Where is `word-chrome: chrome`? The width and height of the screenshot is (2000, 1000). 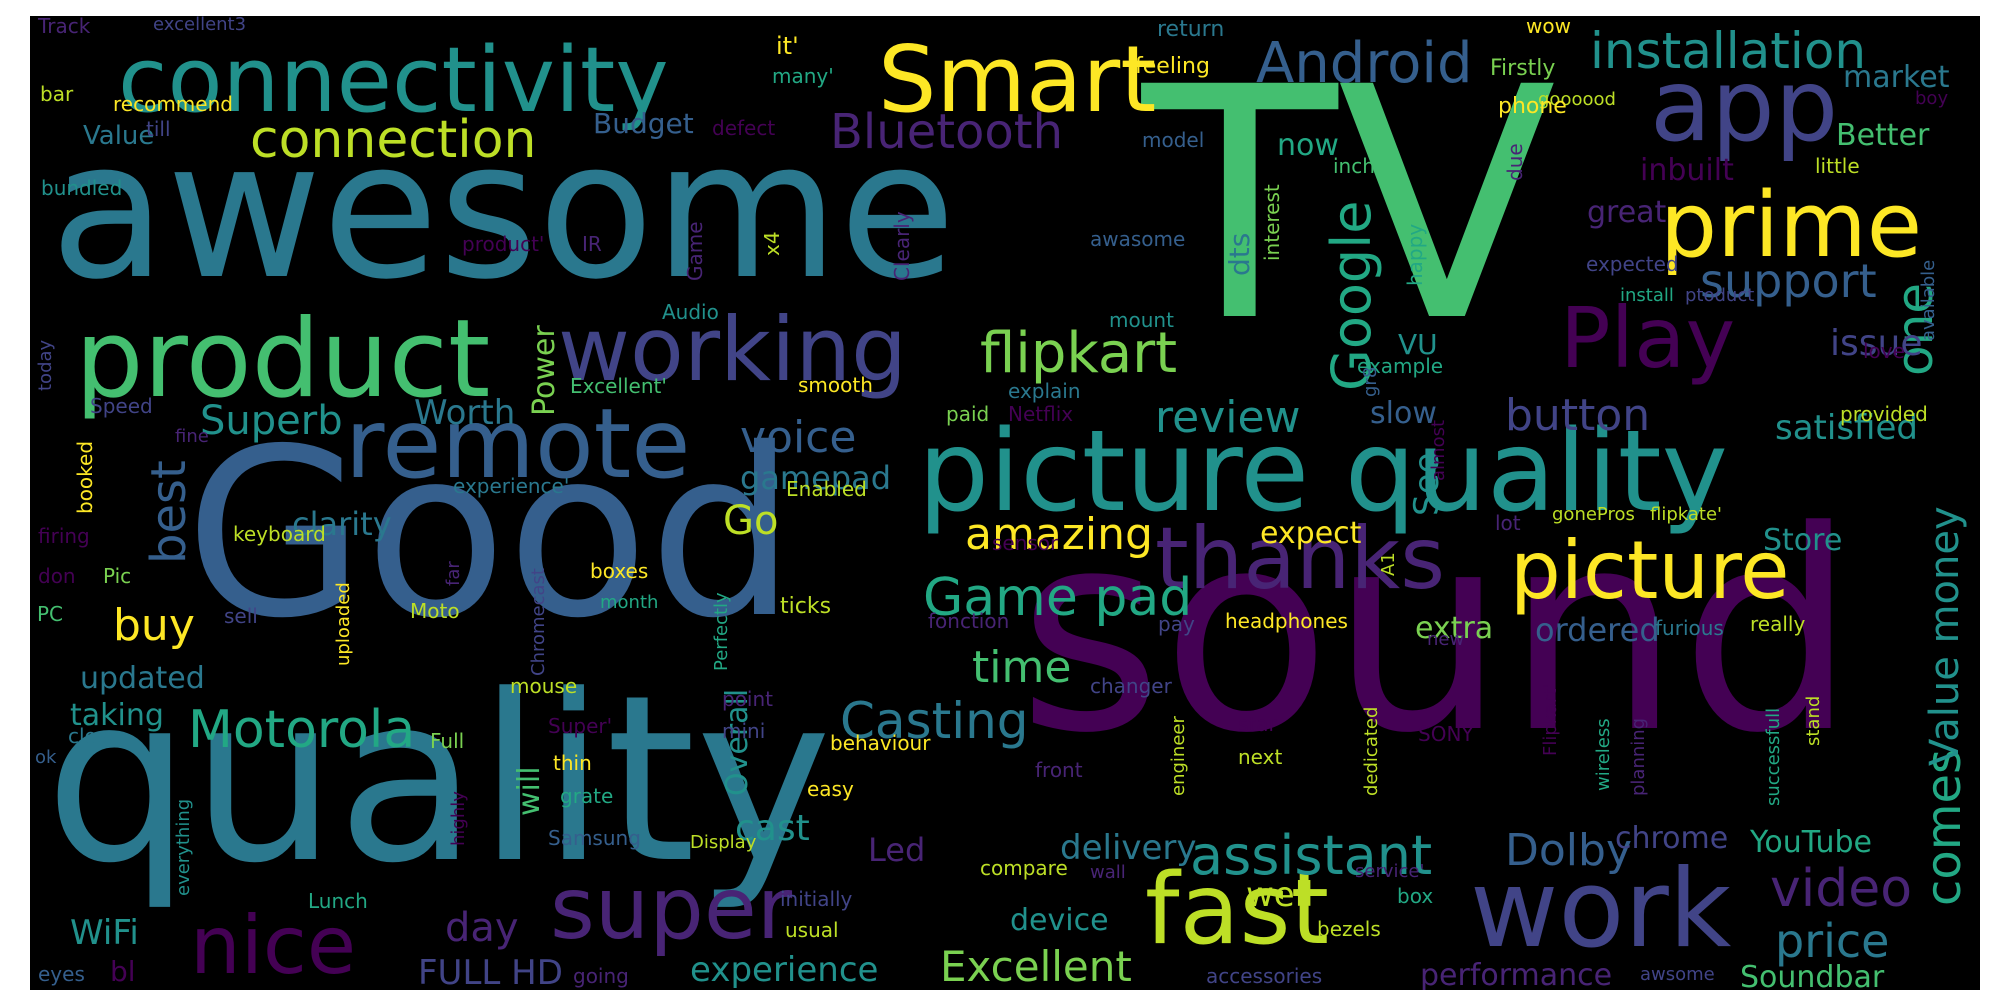
word-chrome: chrome is located at coordinates (1672, 838).